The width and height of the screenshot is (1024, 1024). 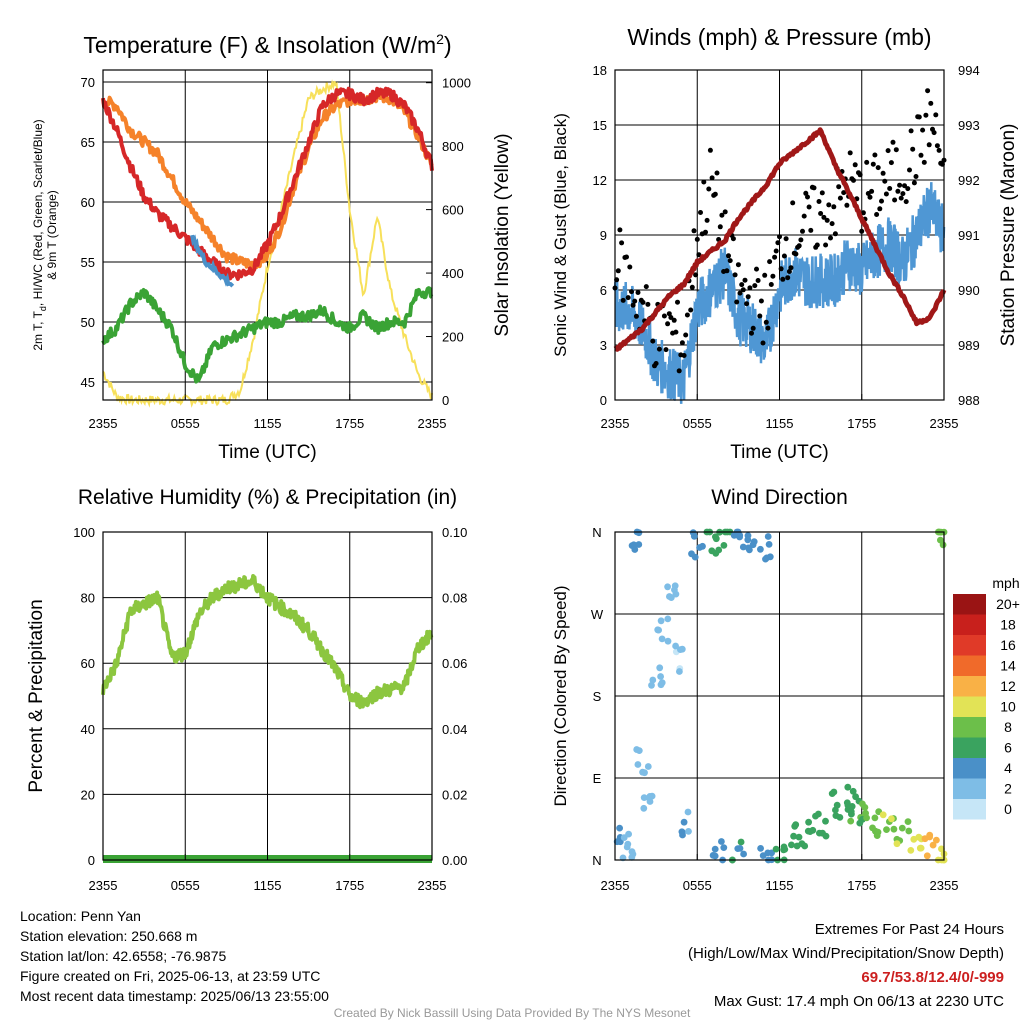 What do you see at coordinates (779, 452) in the screenshot?
I see `winds-xlabel: Time (UTC)` at bounding box center [779, 452].